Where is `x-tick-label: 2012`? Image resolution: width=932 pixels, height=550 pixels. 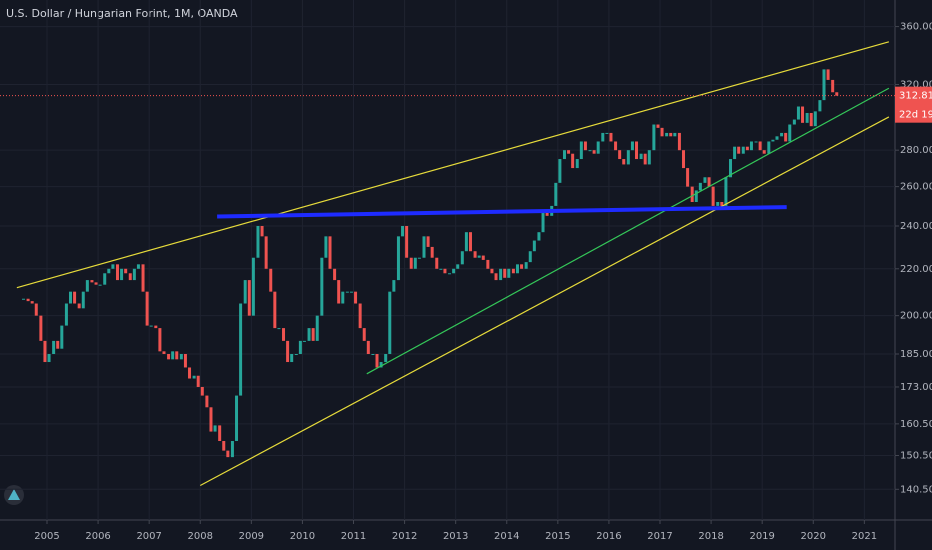
x-tick-label: 2012 is located at coordinates (404, 536).